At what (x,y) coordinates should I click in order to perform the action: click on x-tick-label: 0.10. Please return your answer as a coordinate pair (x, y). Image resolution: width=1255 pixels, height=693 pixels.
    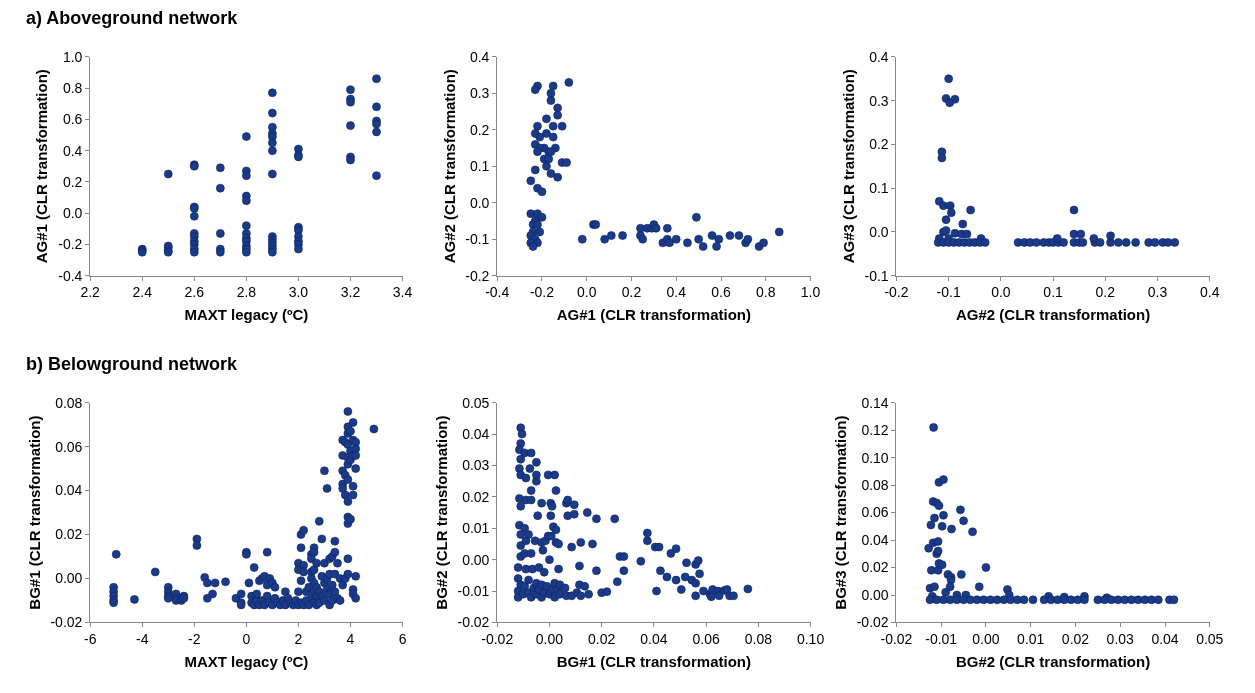
    Looking at the image, I should click on (810, 639).